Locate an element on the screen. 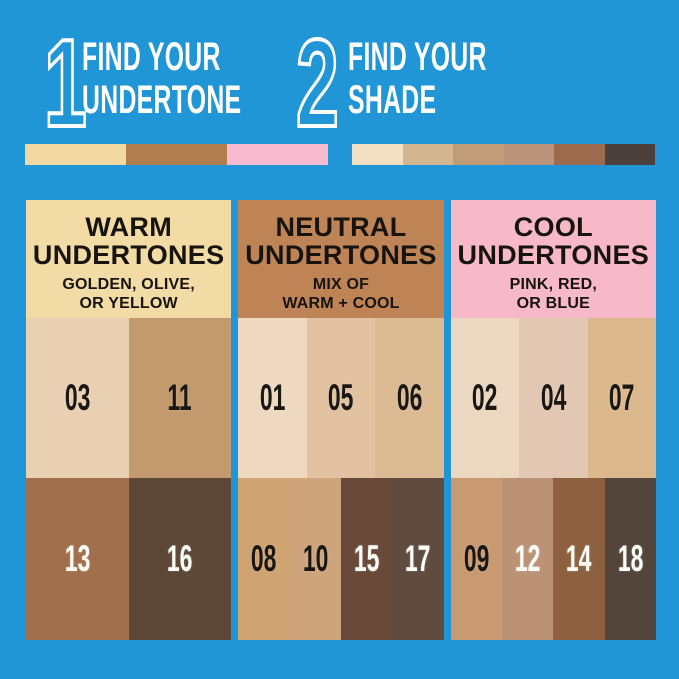 The height and width of the screenshot is (679, 679). panel-neutral-subtitle-line2: WARM + COOL is located at coordinates (341, 303).